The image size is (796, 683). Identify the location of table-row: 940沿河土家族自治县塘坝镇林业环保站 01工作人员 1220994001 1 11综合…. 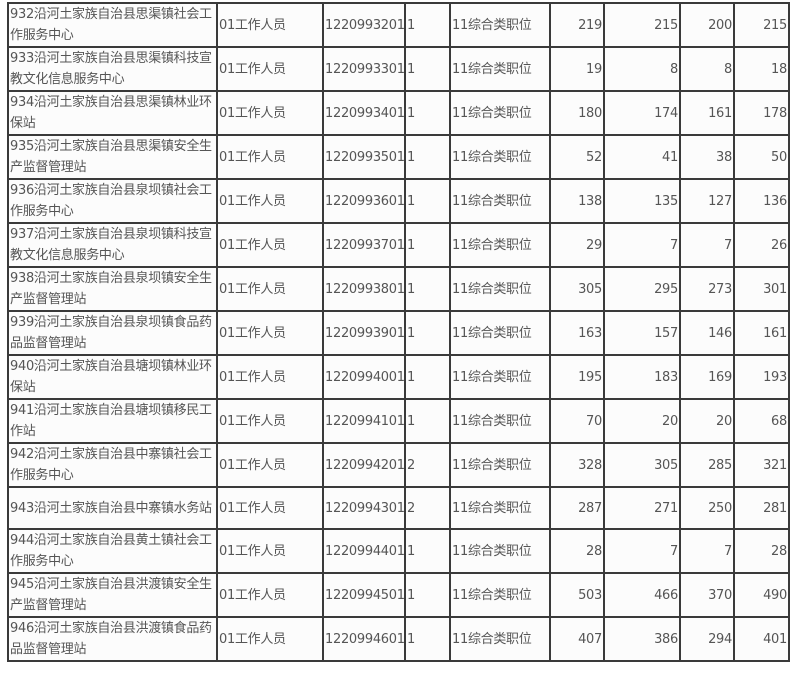
(398, 377).